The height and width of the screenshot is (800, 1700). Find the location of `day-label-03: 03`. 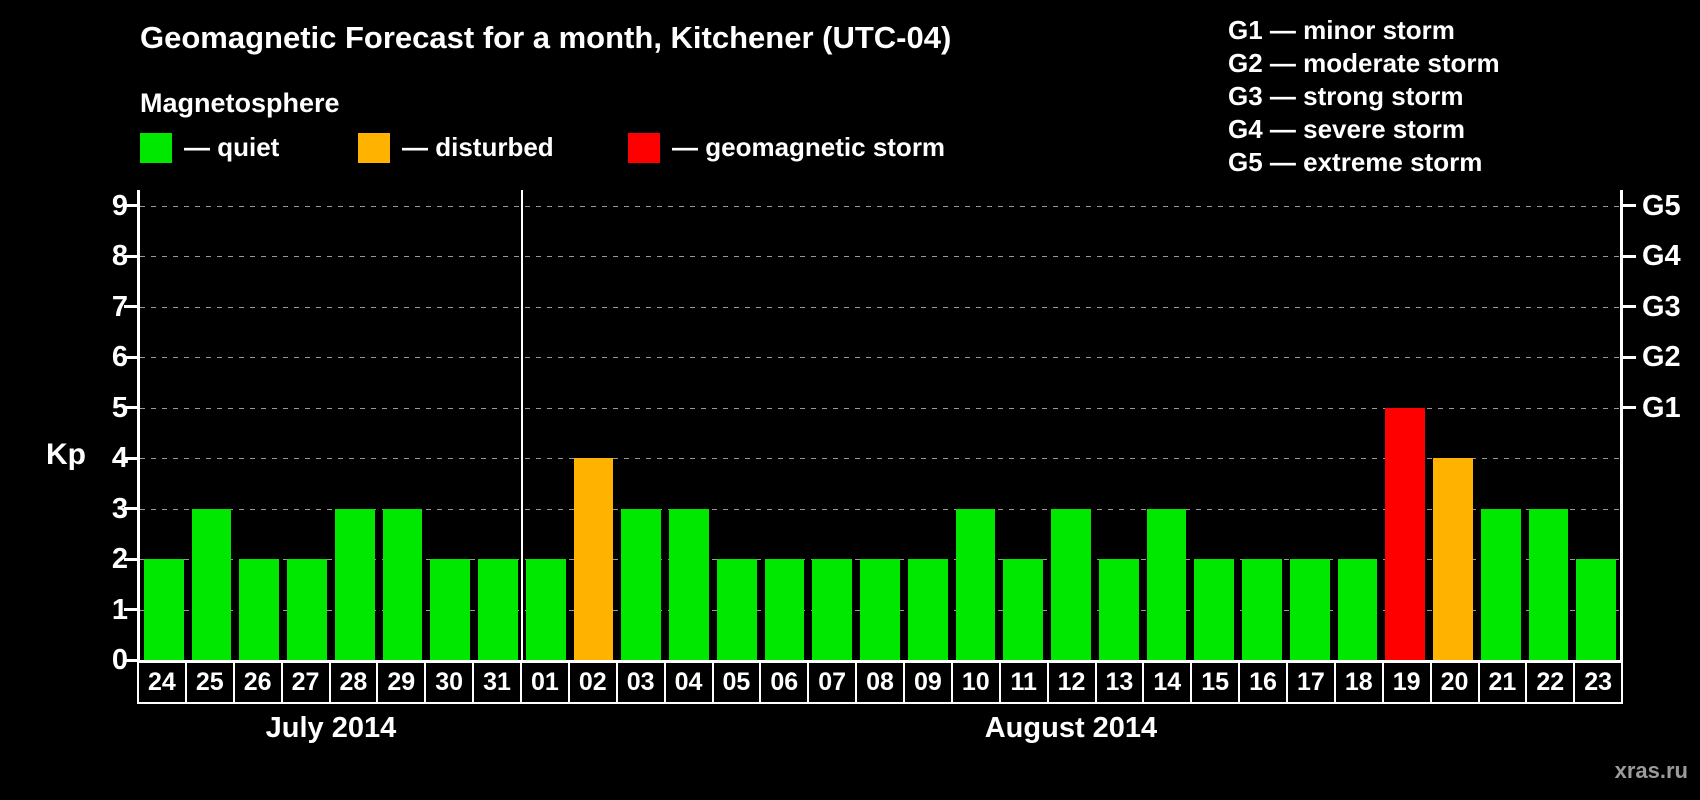

day-label-03: 03 is located at coordinates (640, 682).